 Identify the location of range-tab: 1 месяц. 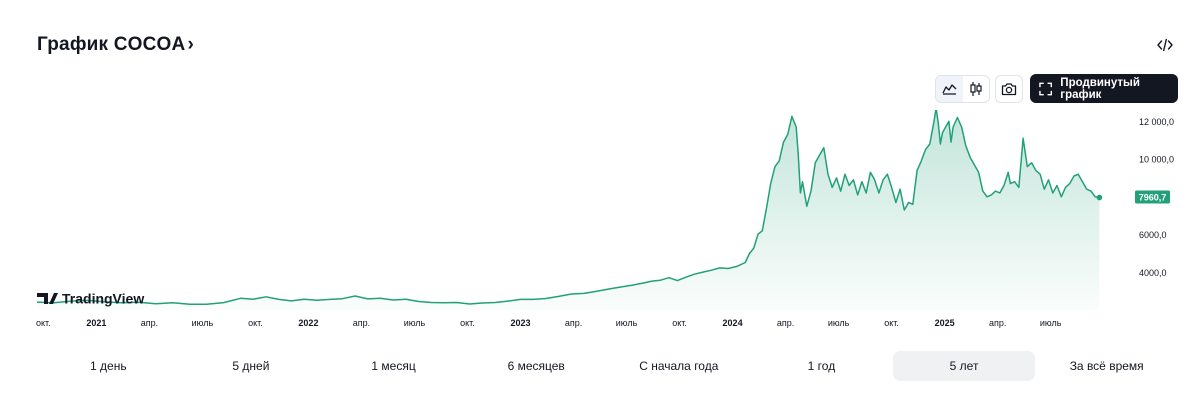
(393, 366).